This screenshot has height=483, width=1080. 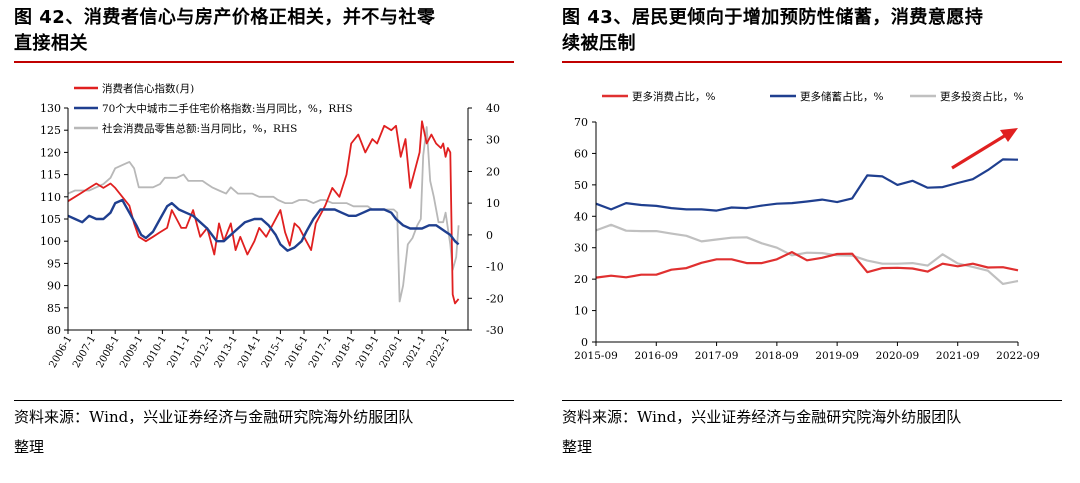 What do you see at coordinates (807, 265) in the screenshot?
I see `series-line-more-consumption` at bounding box center [807, 265].